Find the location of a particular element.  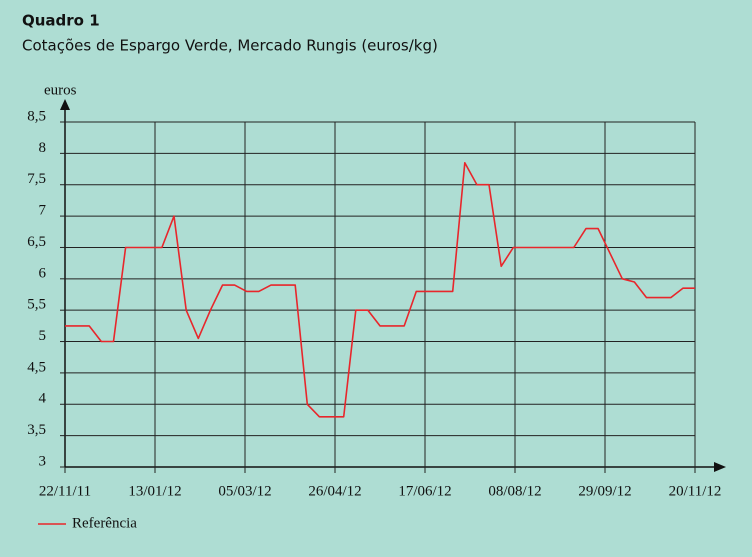

y-axis-label: euros is located at coordinates (60, 90).